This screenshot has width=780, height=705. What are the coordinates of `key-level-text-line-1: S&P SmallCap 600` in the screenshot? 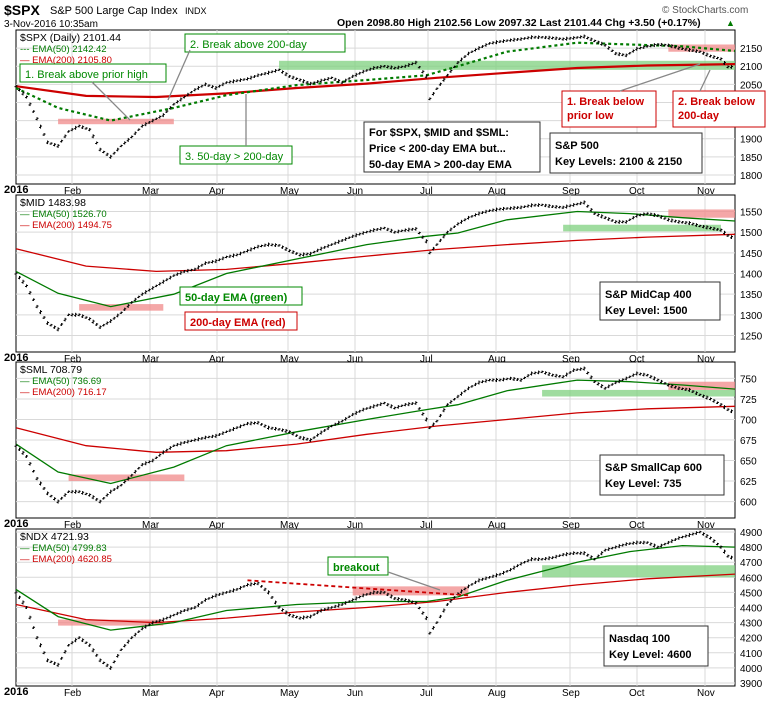 It's located at (653, 468).